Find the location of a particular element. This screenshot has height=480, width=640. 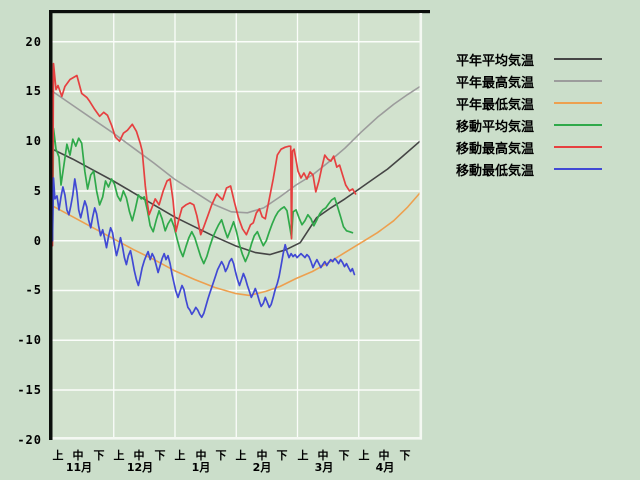

x-period-label-5-2: 下 is located at coordinates (405, 455).